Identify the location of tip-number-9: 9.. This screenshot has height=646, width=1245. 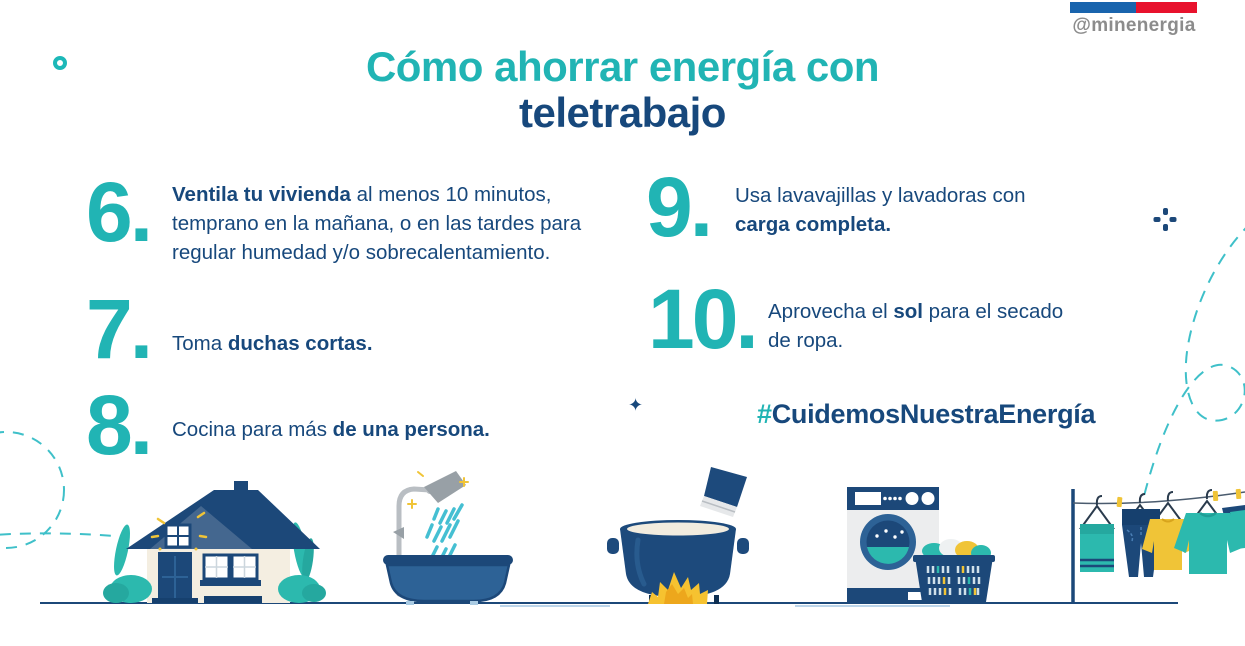
(679, 207).